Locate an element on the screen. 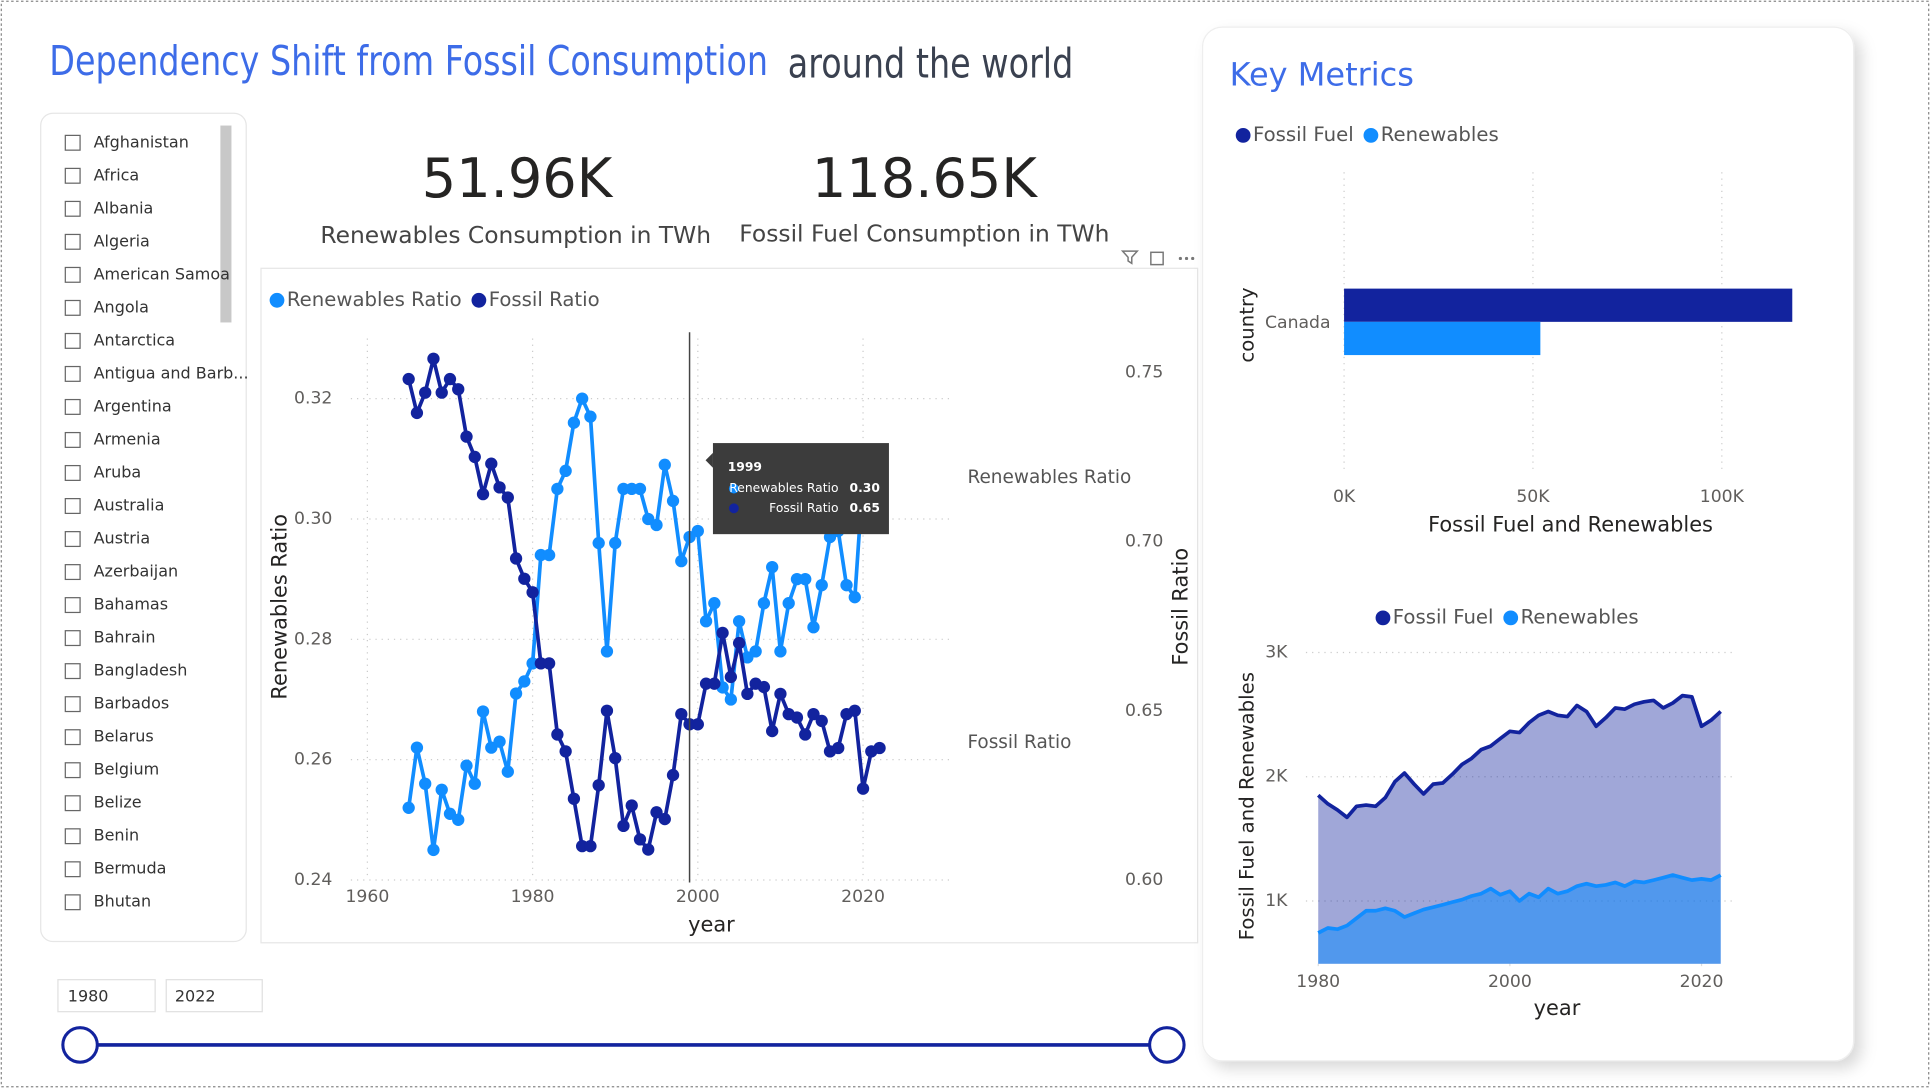  more-icon is located at coordinates (1186, 258).